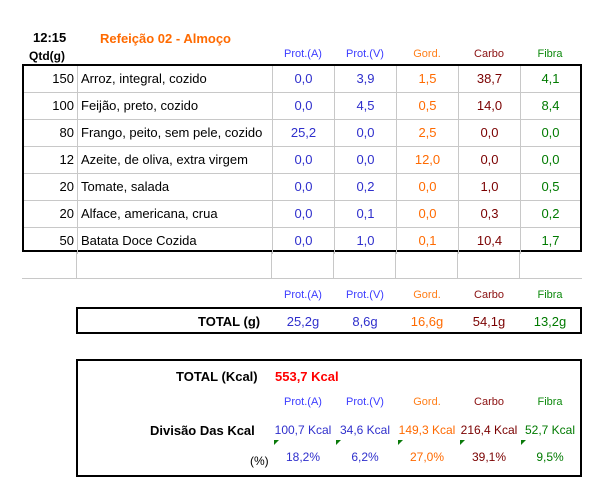  Describe the element at coordinates (365, 295) in the screenshot. I see `totals-header-prot-v: Prot.(V)` at that location.